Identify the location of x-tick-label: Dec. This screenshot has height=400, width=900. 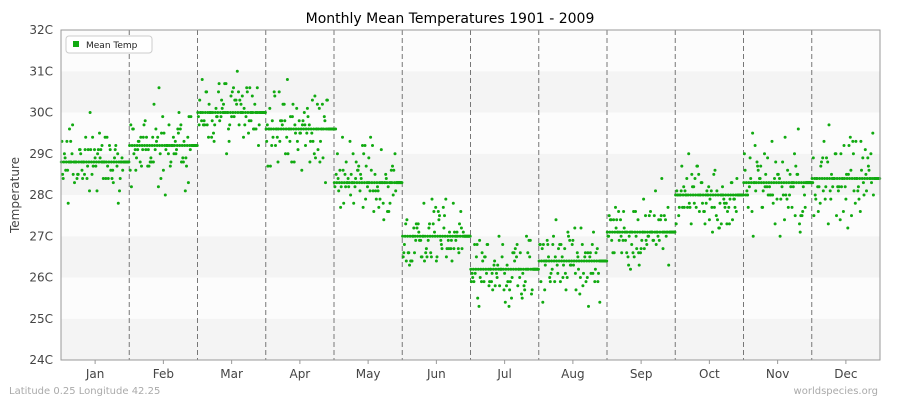
(845, 374).